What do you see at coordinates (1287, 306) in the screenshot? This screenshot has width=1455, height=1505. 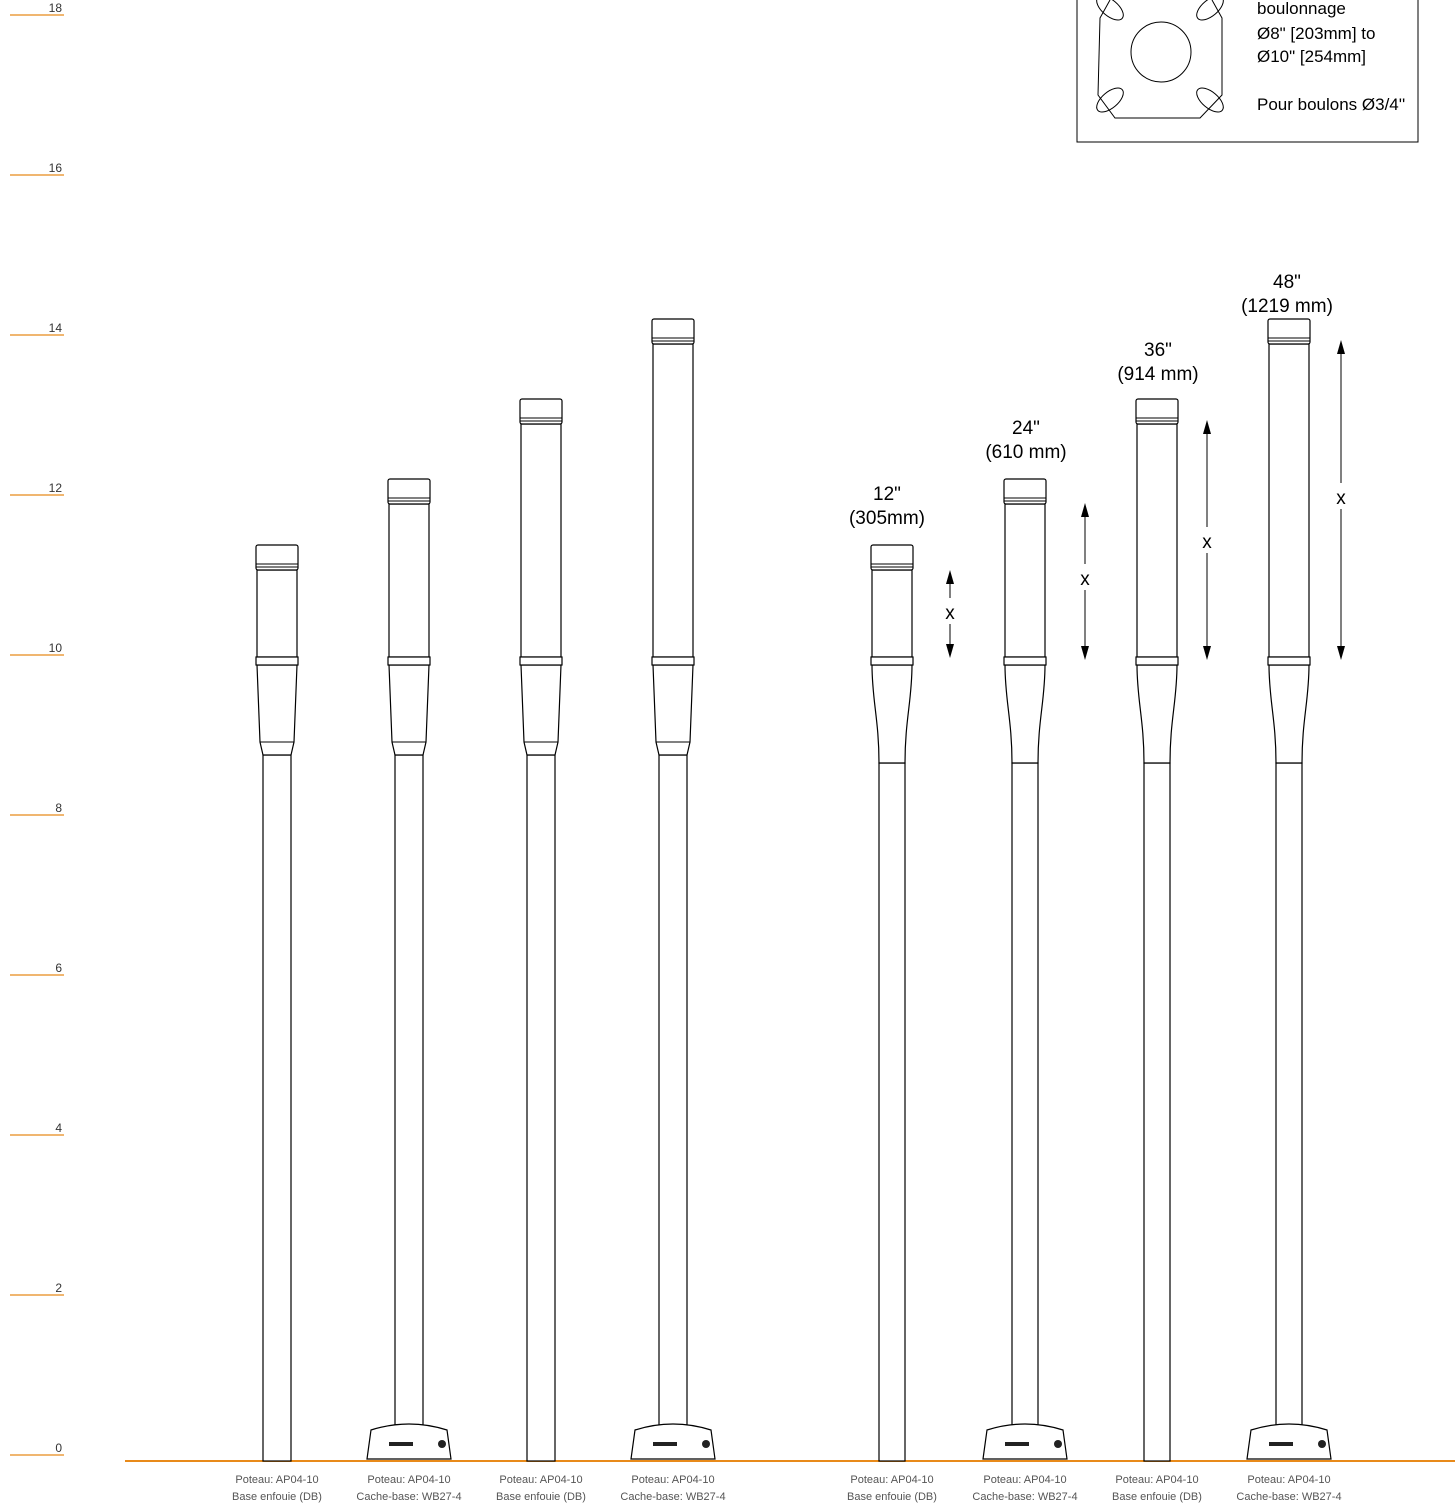 I see `dimension-mm: (1219 mm)` at bounding box center [1287, 306].